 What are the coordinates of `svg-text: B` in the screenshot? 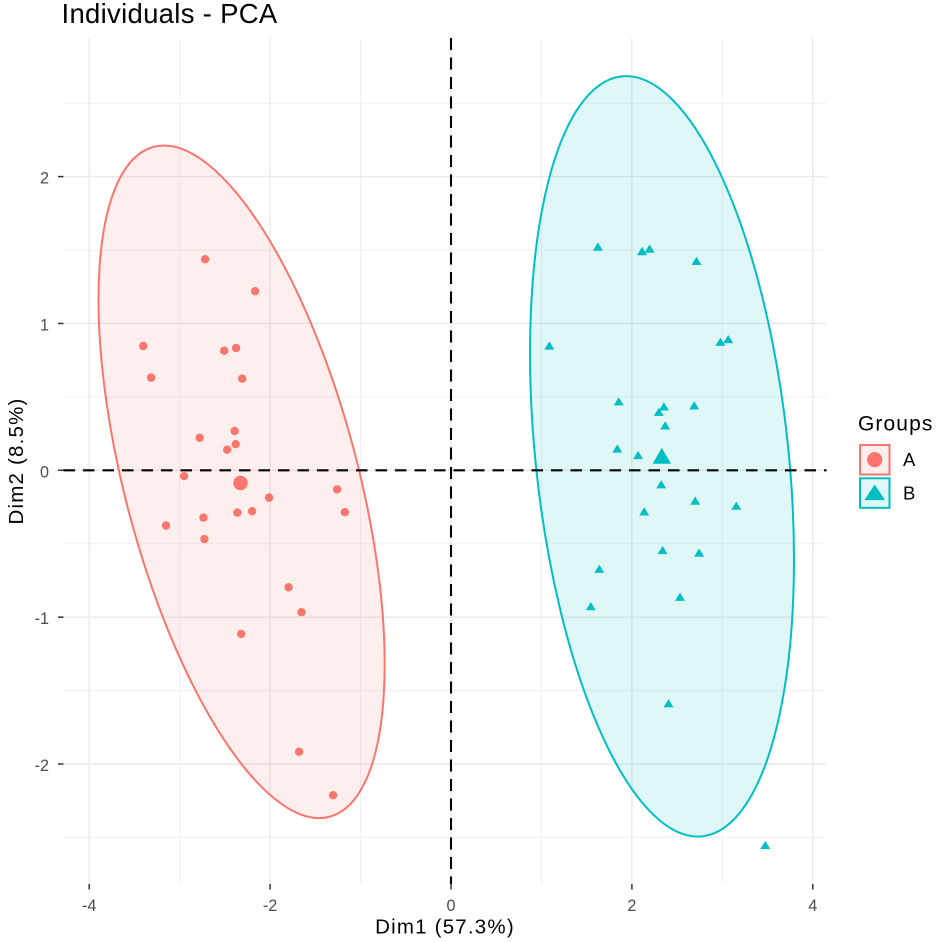 It's located at (909, 492).